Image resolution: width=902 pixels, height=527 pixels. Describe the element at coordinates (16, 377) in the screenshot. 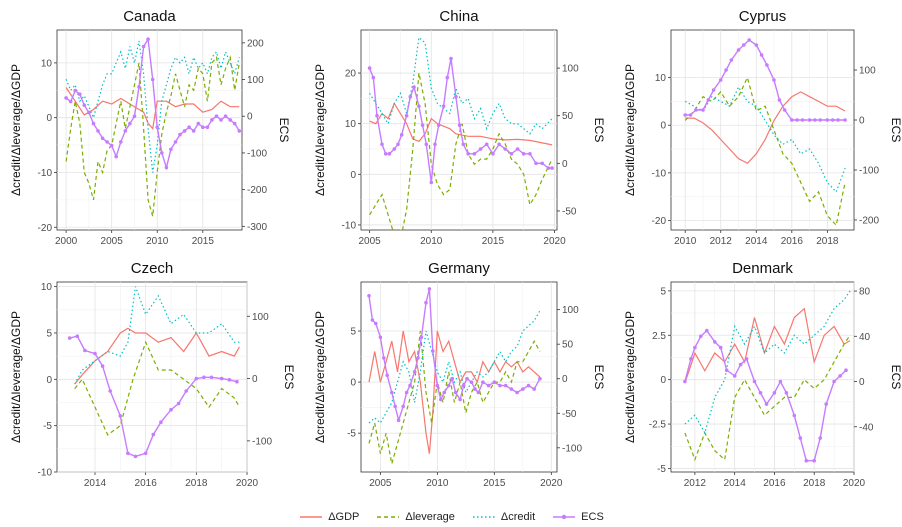

I see `axis-label-left: Δcredit/Δleverage/ΔGDP` at that location.